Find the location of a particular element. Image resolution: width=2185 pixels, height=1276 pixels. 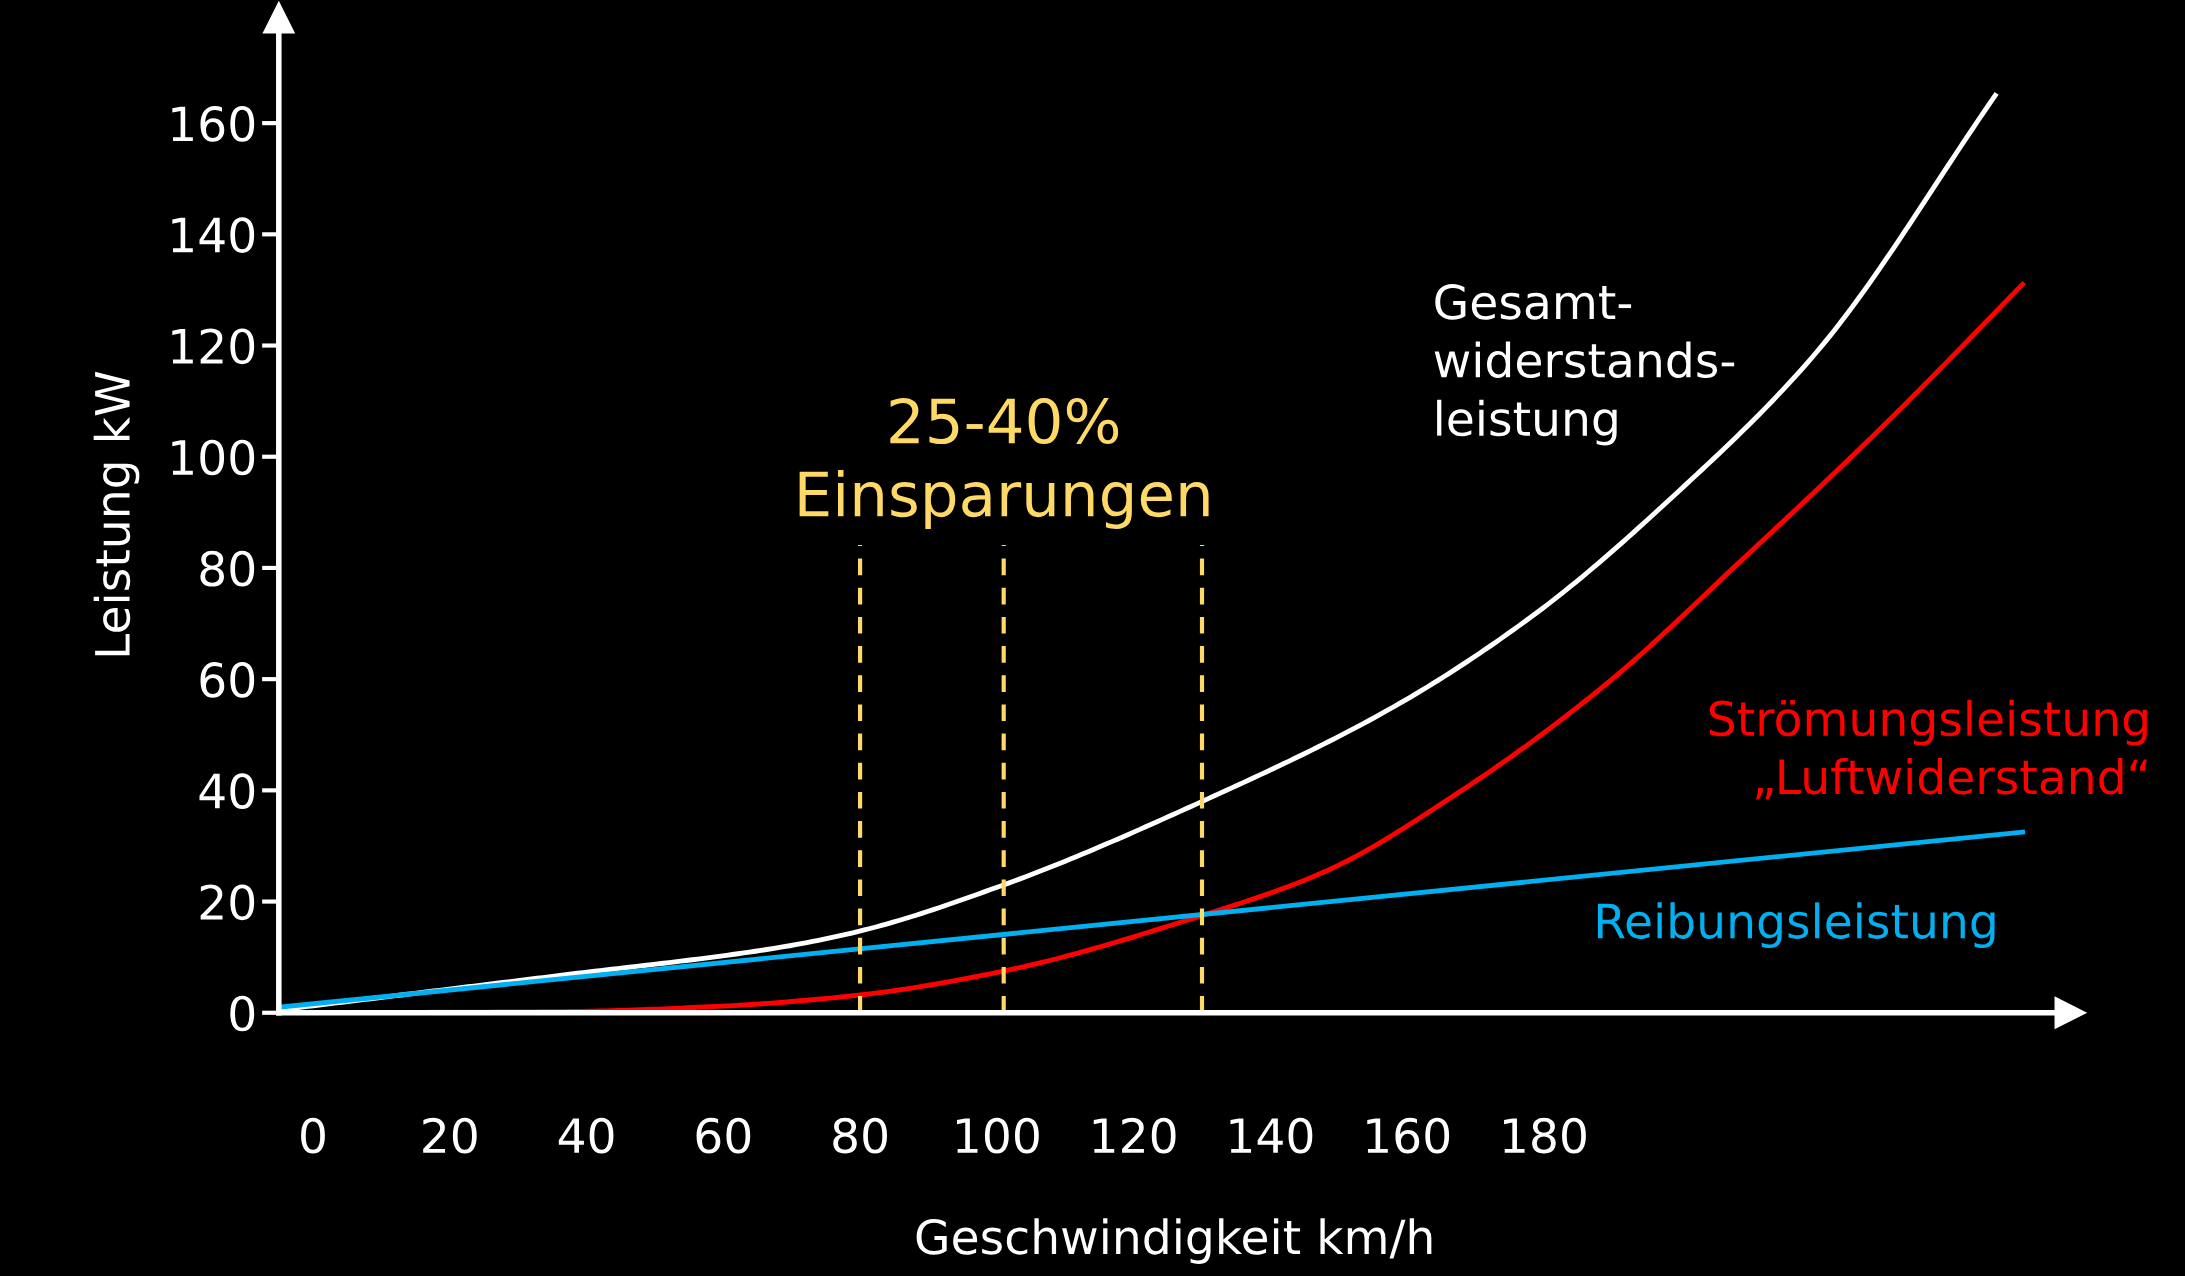

series-label: Gesamt- widerstands- leistung is located at coordinates (1584, 365).